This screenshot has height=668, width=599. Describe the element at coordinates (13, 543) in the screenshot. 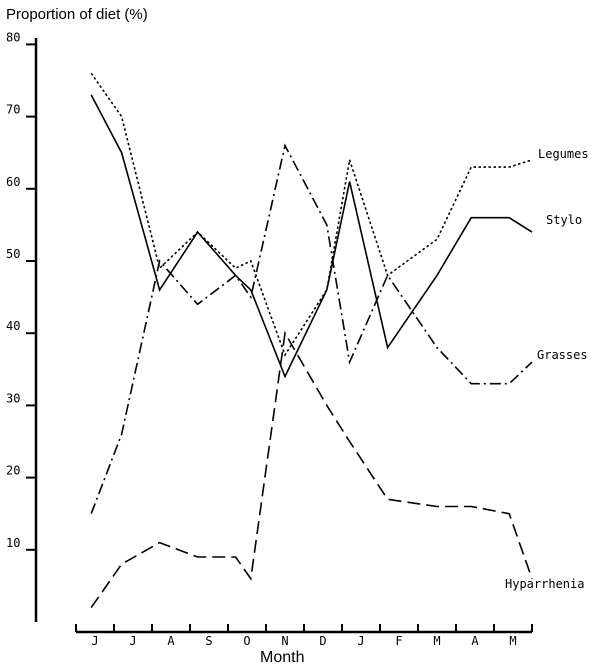

I see `y-tick-label: 10` at that location.